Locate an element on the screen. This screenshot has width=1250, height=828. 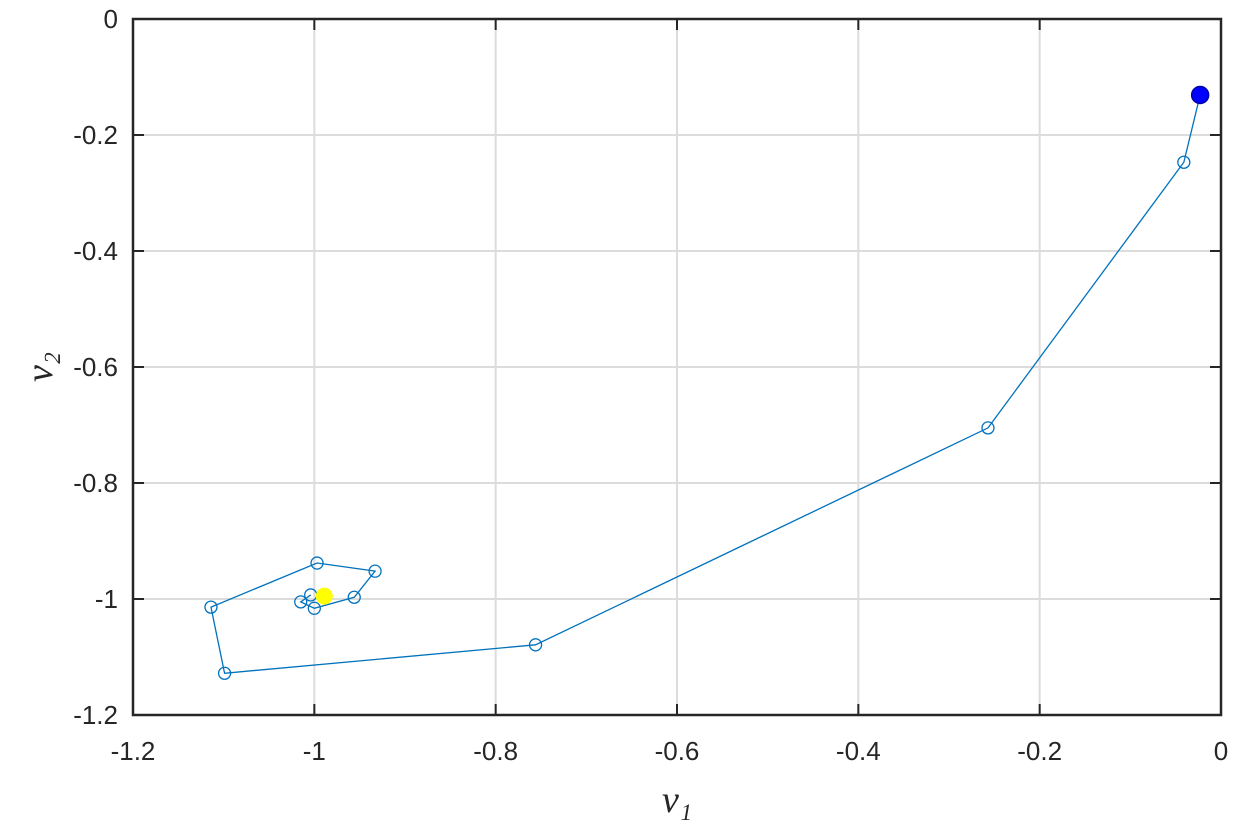
x-tick-label: -1 is located at coordinates (314, 751).